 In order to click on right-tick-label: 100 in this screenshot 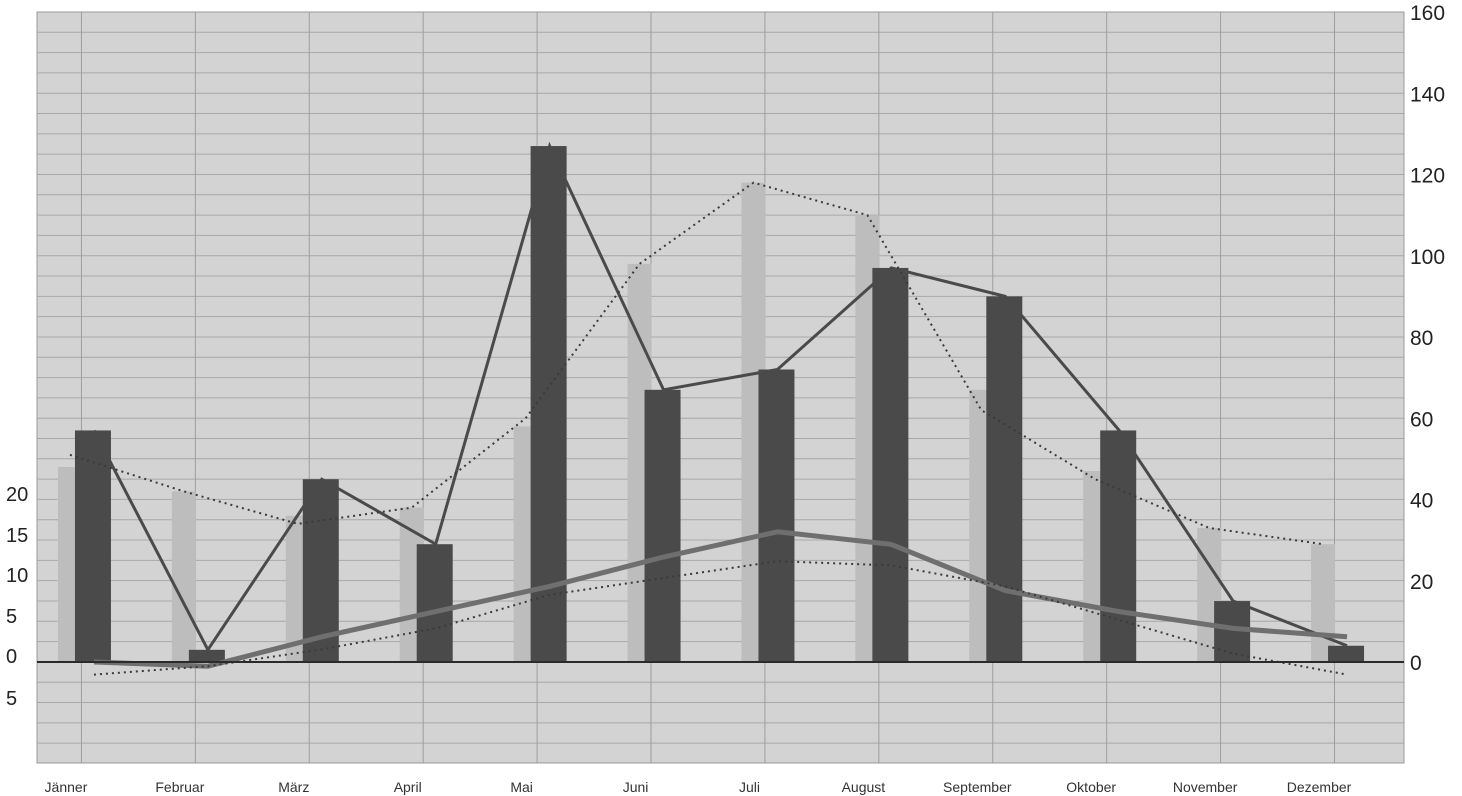, I will do `click(1427, 257)`.